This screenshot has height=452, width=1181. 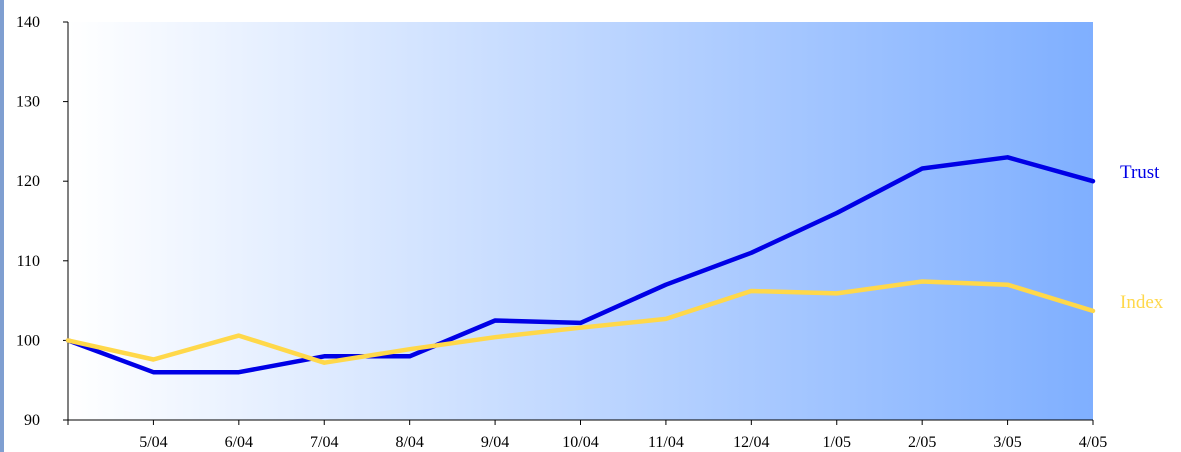 What do you see at coordinates (239, 442) in the screenshot?
I see `x-tick-label: 6/04` at bounding box center [239, 442].